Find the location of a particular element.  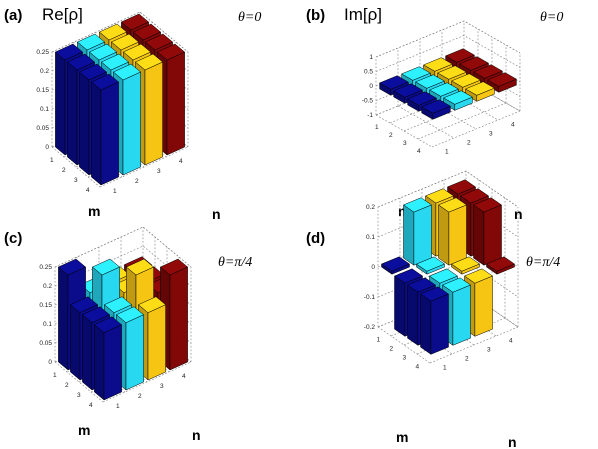

z-tick-label: -1 is located at coordinates (370, 115).